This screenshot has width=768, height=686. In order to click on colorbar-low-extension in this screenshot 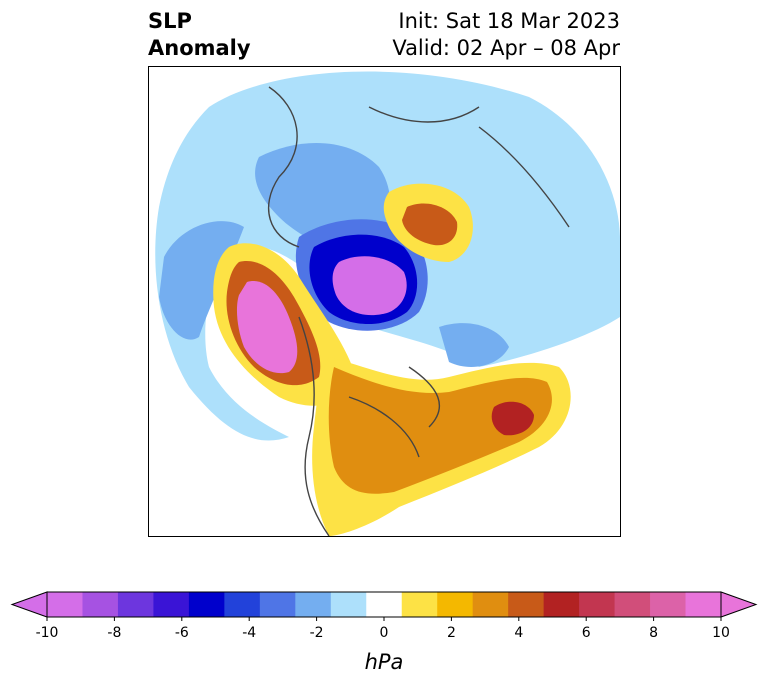, I will do `click(29, 604)`.